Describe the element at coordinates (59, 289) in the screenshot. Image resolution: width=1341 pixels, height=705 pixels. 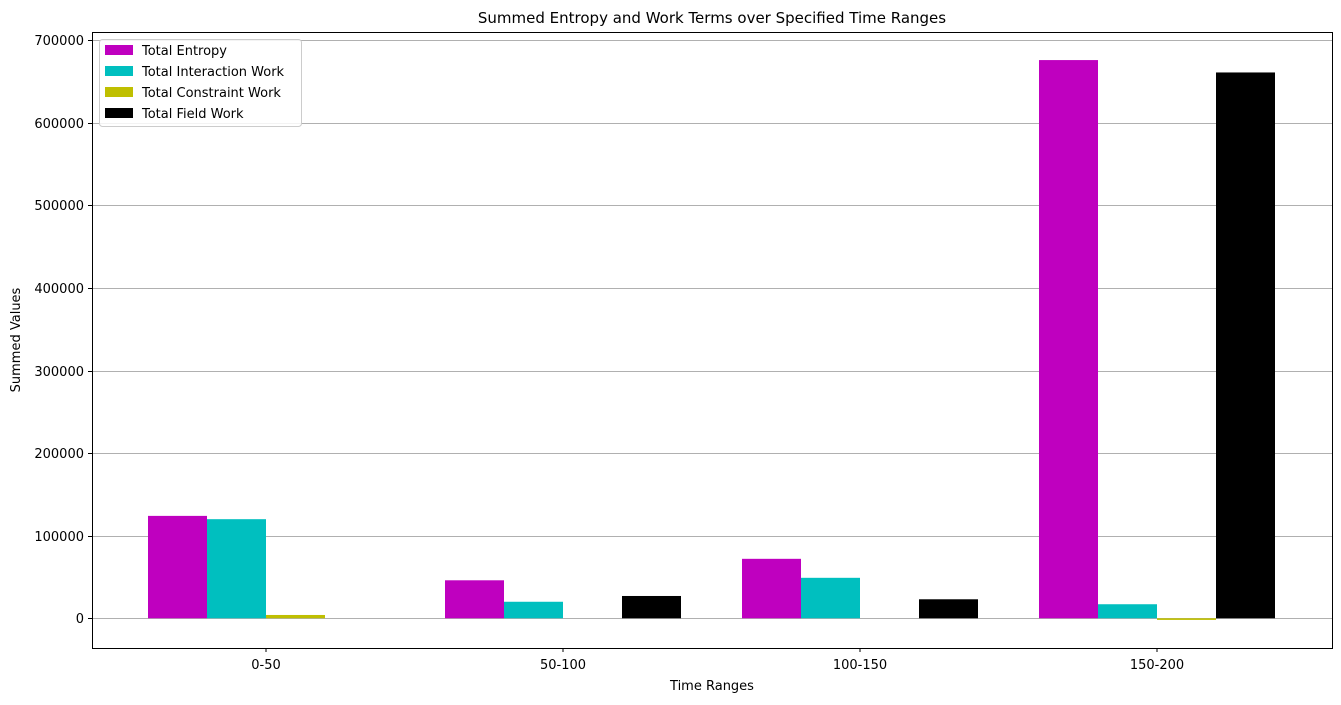
I see `y-tick-label: 400000` at that location.